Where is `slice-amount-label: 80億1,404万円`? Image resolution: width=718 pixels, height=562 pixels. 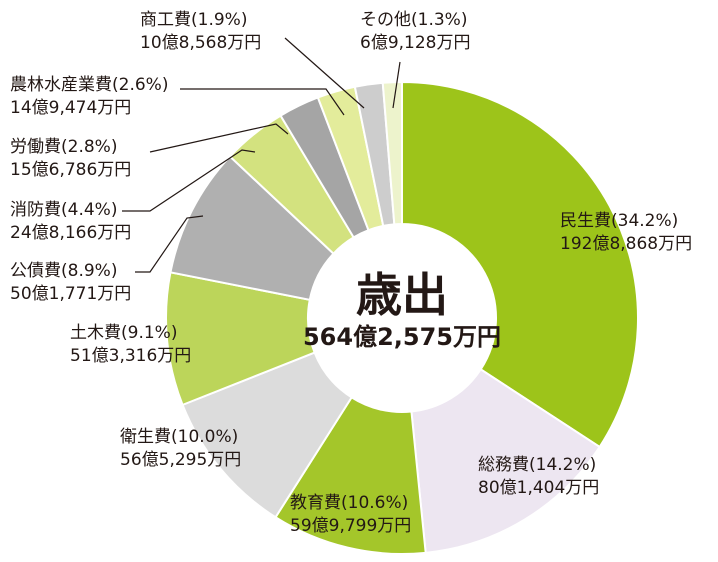 slice-amount-label: 80億1,404万円 is located at coordinates (538, 488).